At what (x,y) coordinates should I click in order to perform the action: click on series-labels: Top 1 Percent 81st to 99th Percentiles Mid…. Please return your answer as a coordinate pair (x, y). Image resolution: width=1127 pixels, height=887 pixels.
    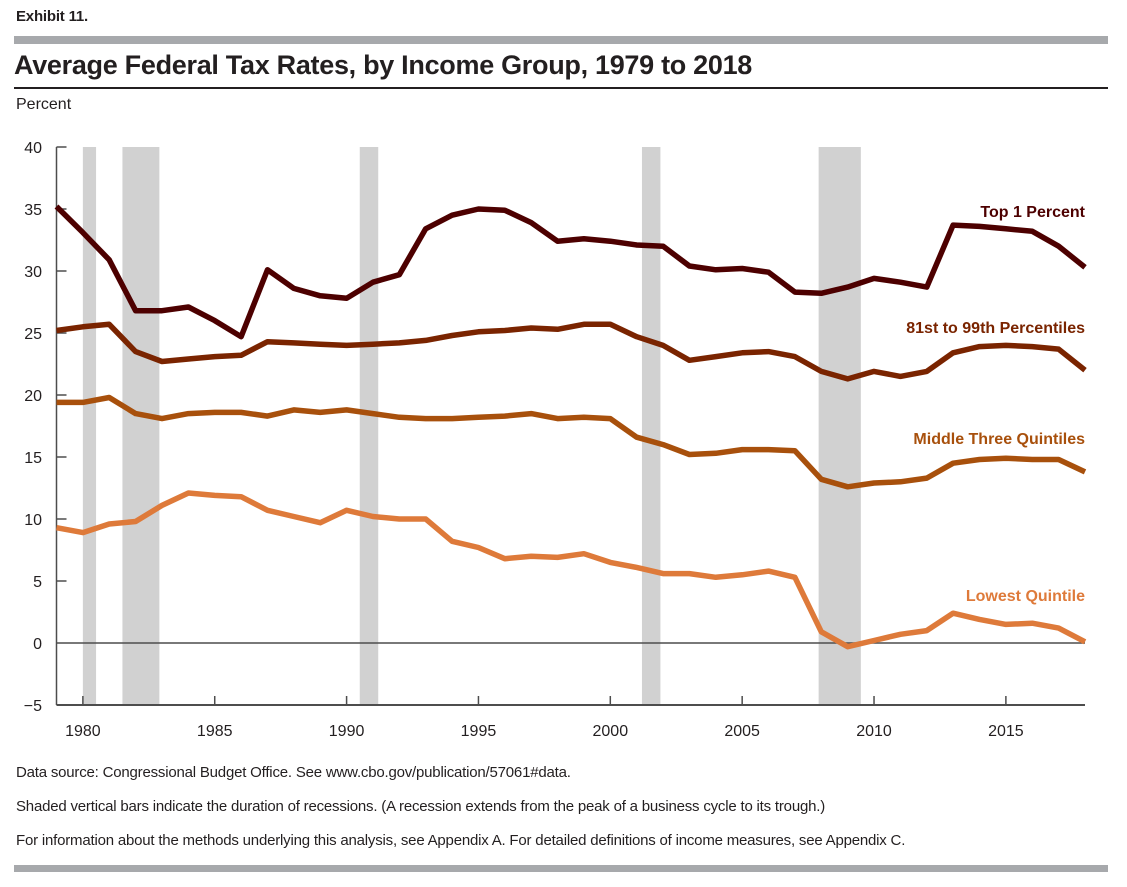
    Looking at the image, I should click on (995, 404).